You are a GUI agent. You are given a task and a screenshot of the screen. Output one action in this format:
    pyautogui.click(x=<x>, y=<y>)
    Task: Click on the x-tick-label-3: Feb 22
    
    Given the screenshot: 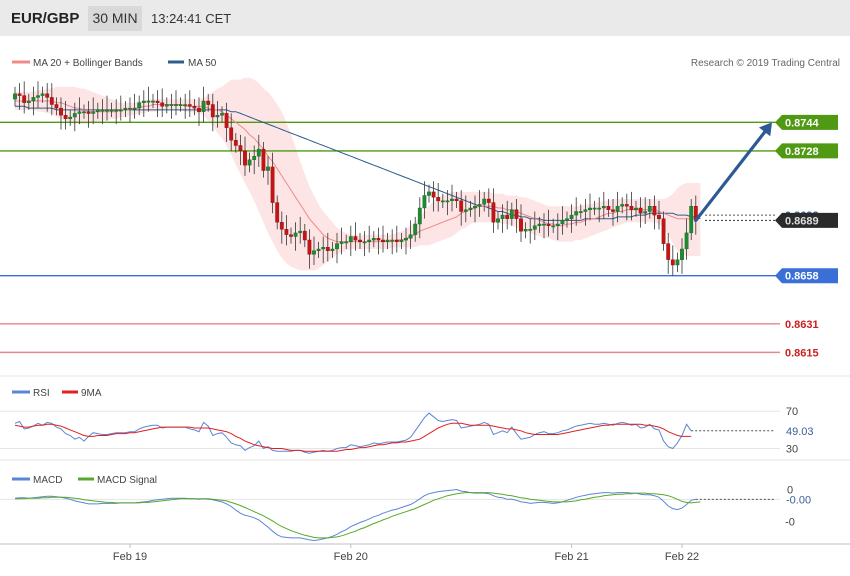 What is the action you would take?
    pyautogui.click(x=682, y=557)
    